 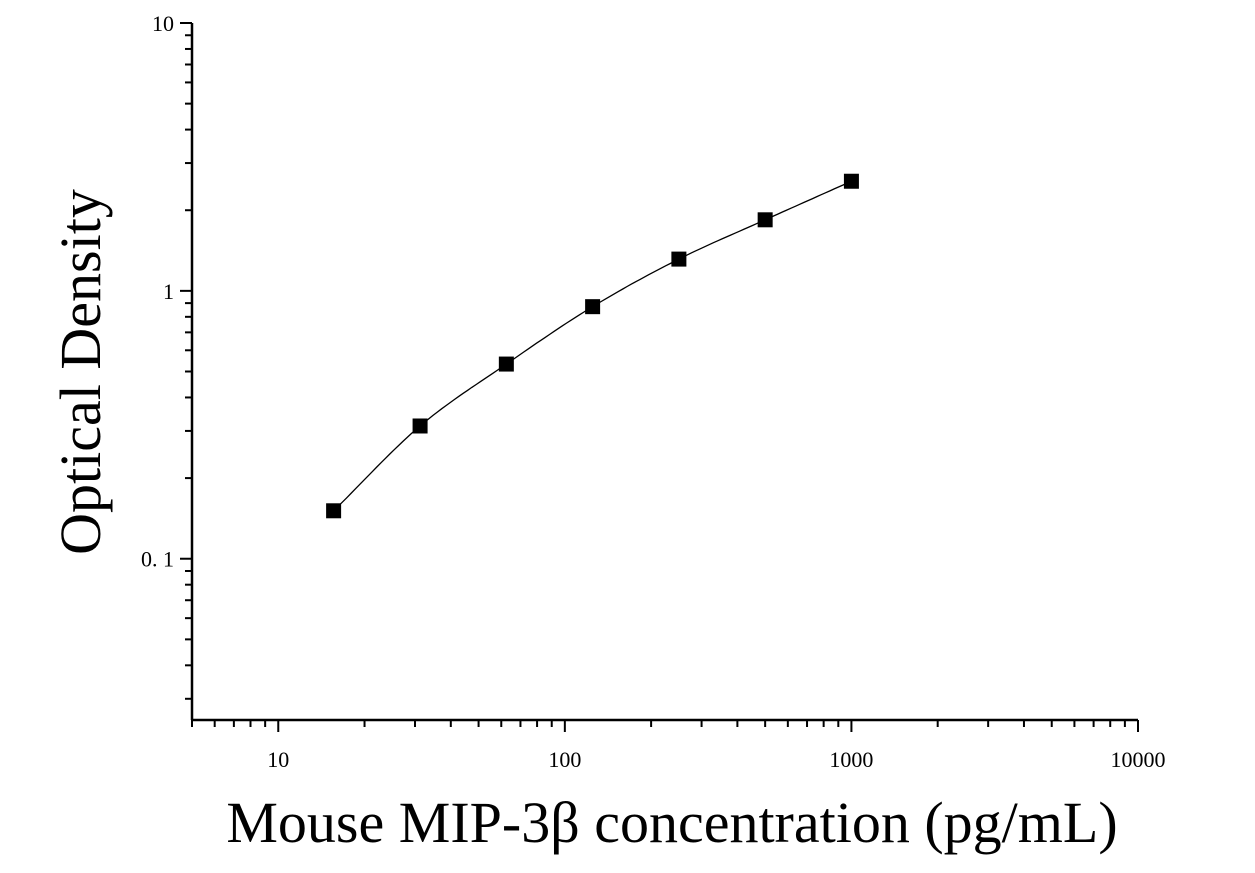 I want to click on y-tick-label: 10, so click(x=163, y=23).